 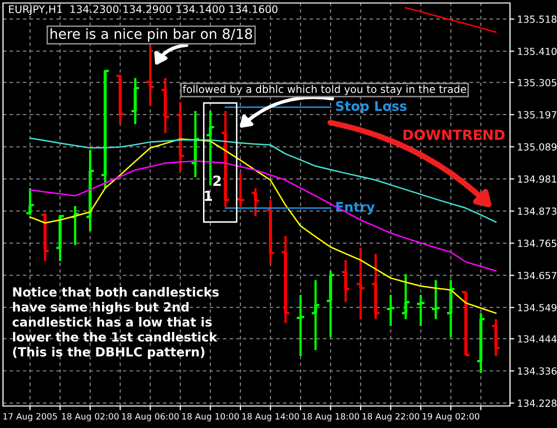 What do you see at coordinates (324, 90) in the screenshot?
I see `annotation: followed by a dbhlc which told you to stay in the trade` at bounding box center [324, 90].